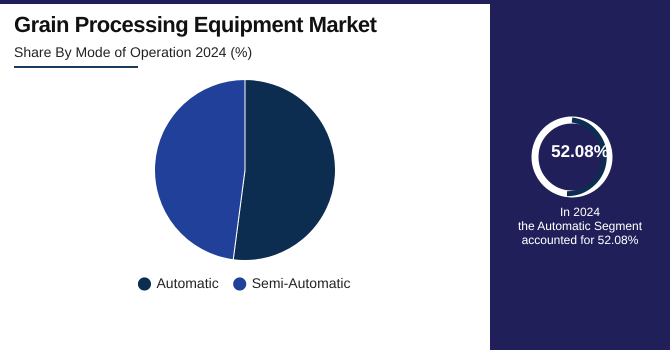 This screenshot has width=670, height=350. What do you see at coordinates (580, 152) in the screenshot?
I see `text: 52.08%` at bounding box center [580, 152].